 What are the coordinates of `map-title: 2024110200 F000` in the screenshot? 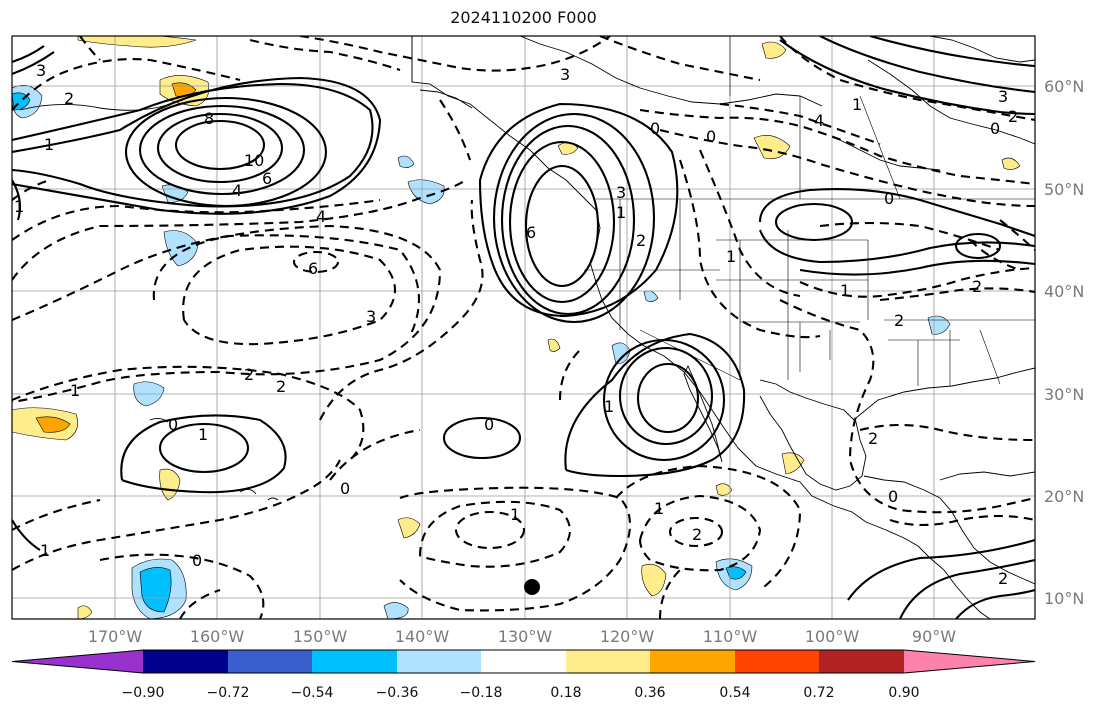 It's located at (523, 17).